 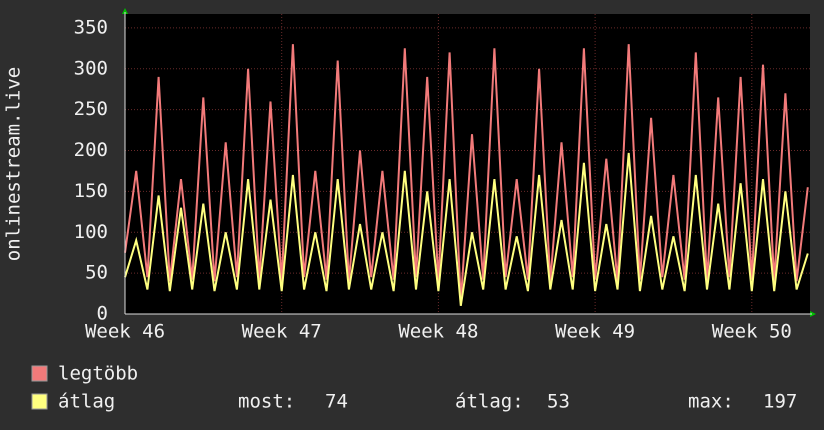 What do you see at coordinates (102, 314) in the screenshot?
I see `y-tick-label: 0` at bounding box center [102, 314].